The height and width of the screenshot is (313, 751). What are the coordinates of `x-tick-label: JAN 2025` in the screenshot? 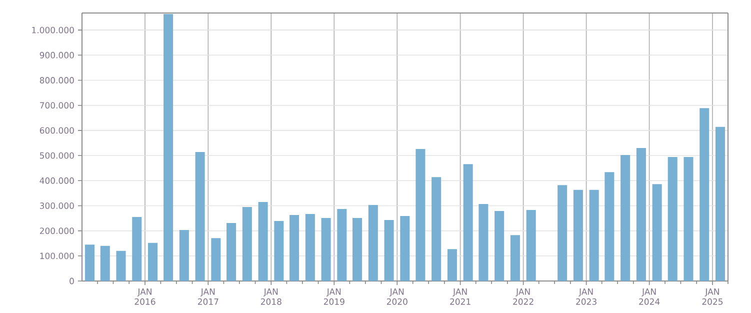 It's located at (712, 296).